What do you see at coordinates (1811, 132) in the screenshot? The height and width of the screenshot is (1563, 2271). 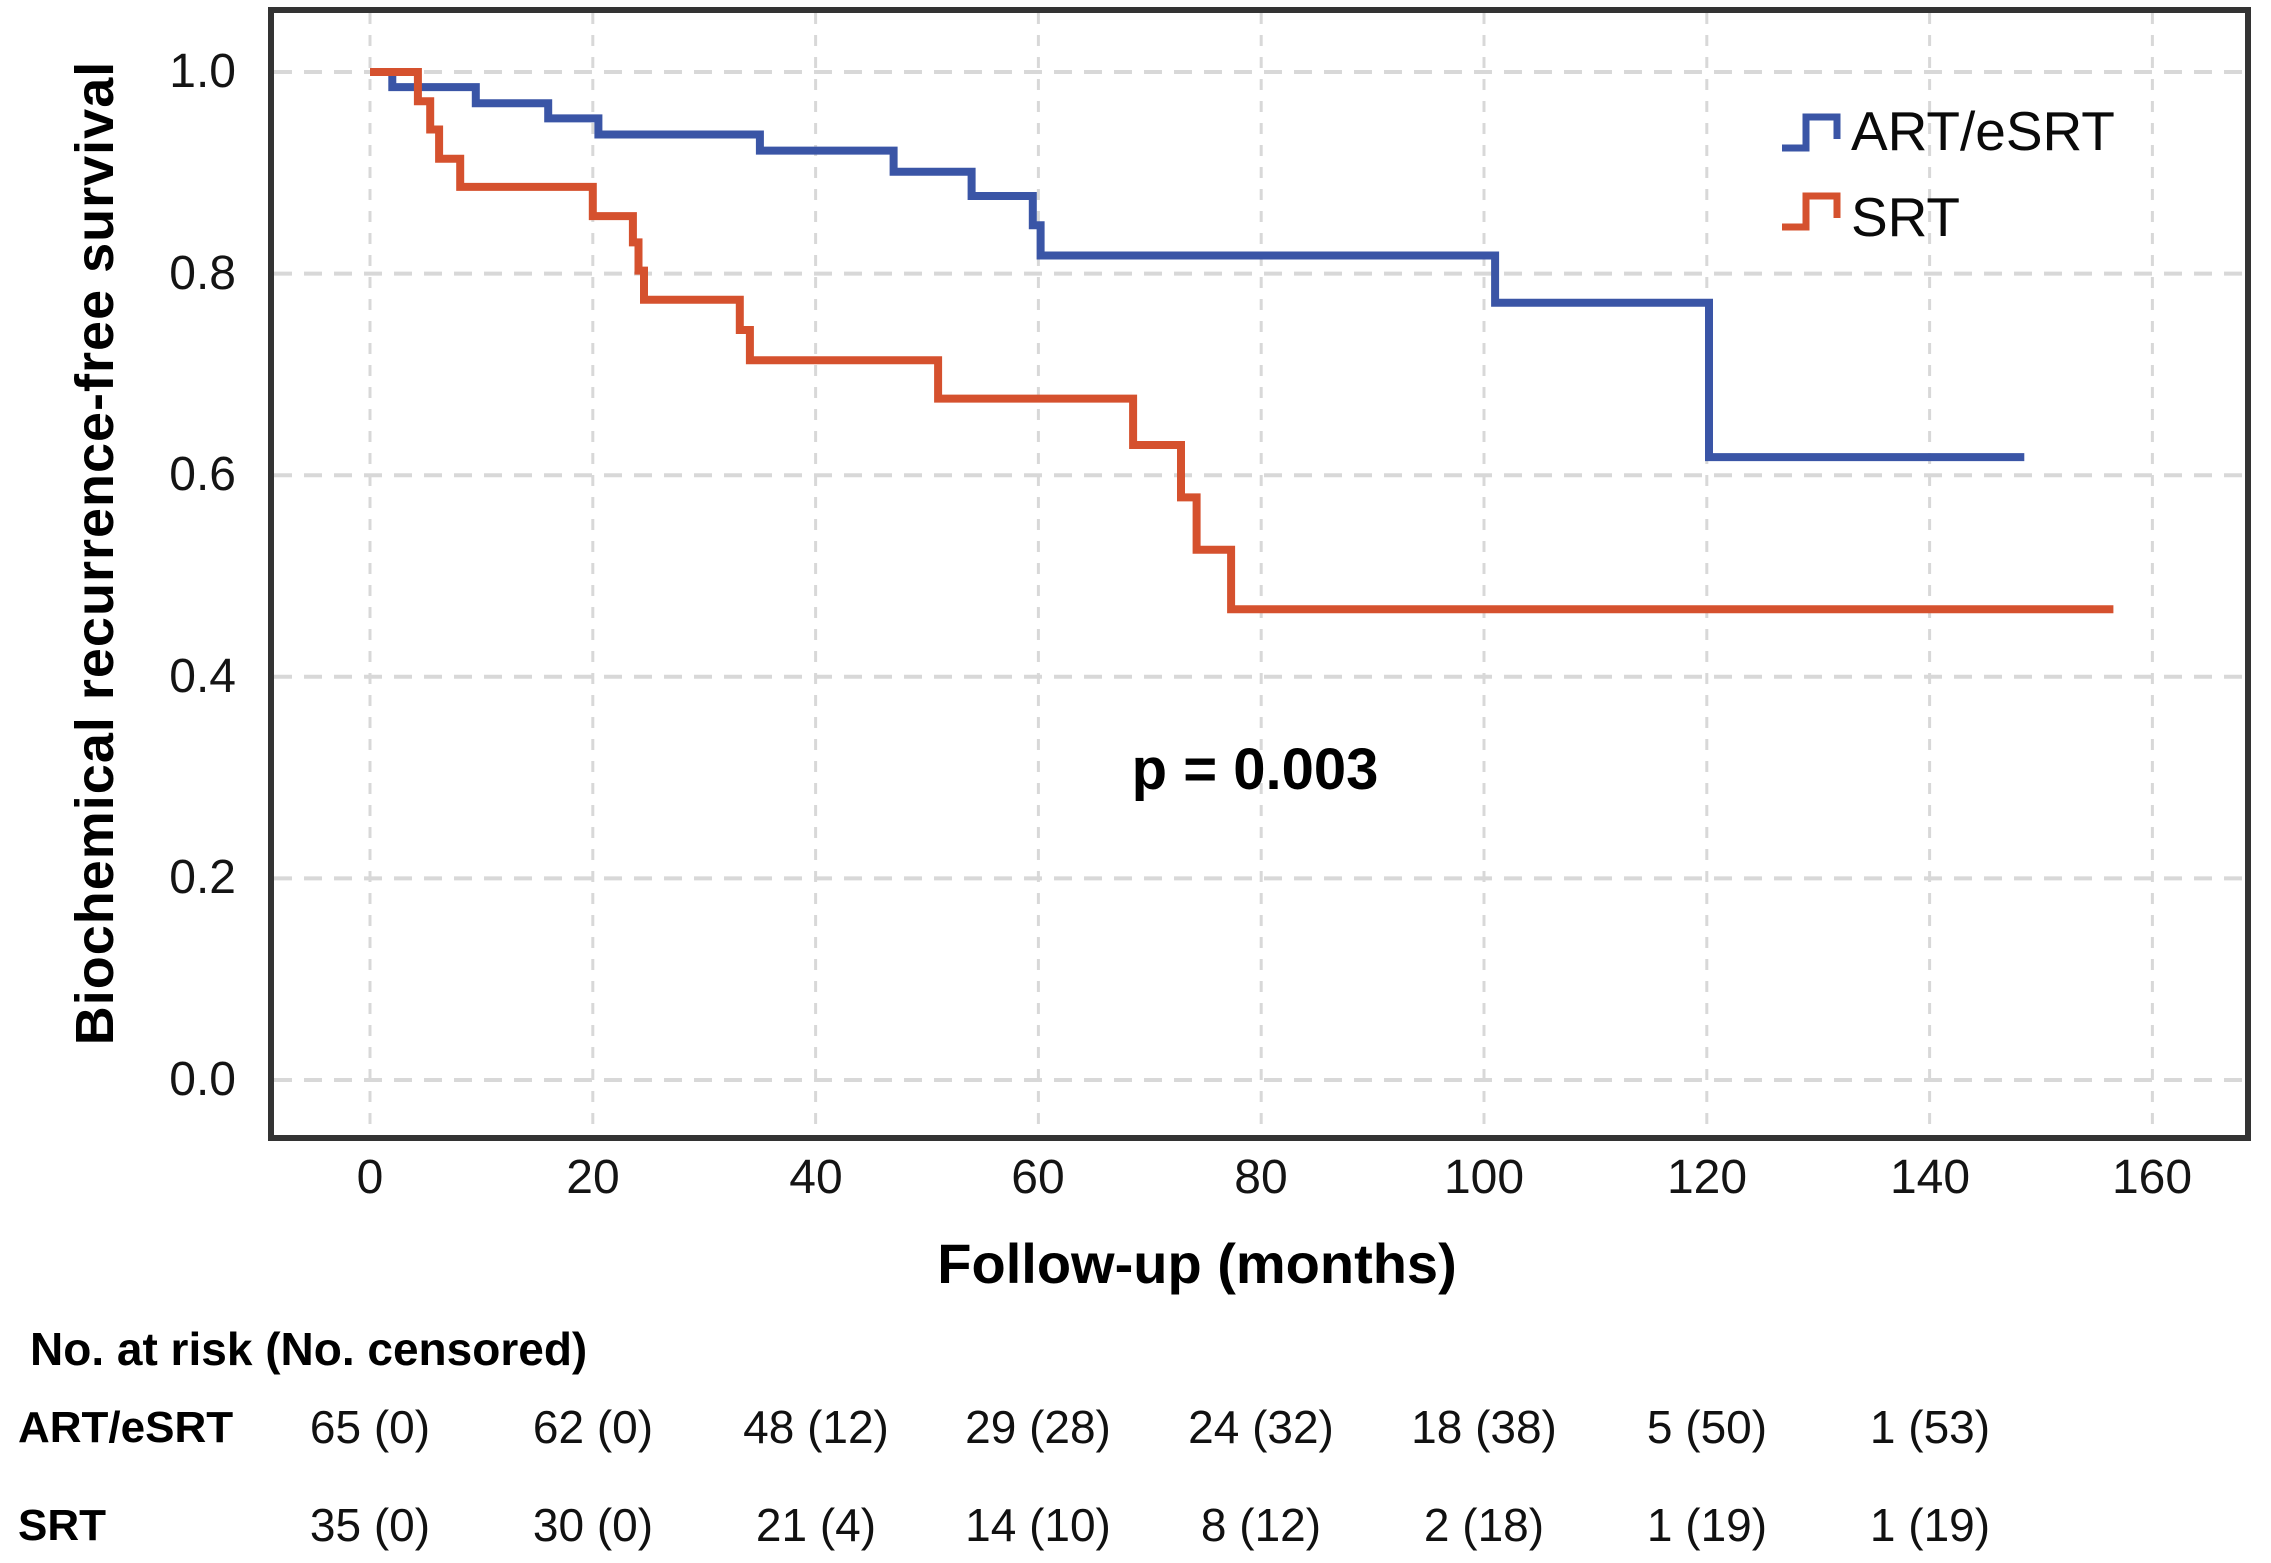 I see `legend-swatch-art-esrt` at bounding box center [1811, 132].